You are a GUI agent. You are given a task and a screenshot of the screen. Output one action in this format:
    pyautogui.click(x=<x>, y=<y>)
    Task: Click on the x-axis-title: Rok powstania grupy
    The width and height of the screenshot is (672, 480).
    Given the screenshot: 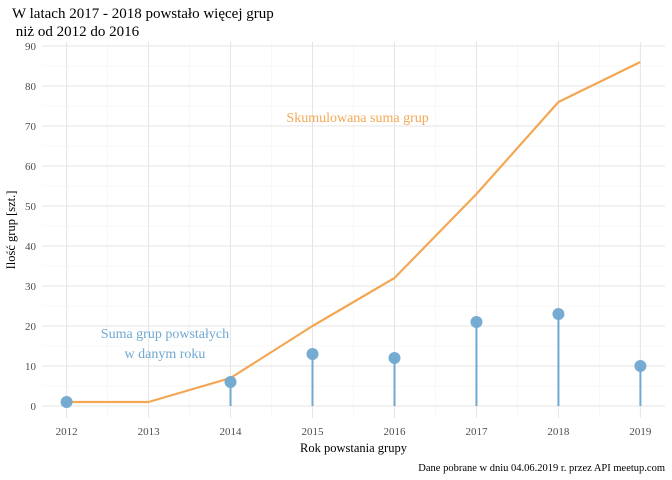 What is the action you would take?
    pyautogui.click(x=354, y=448)
    